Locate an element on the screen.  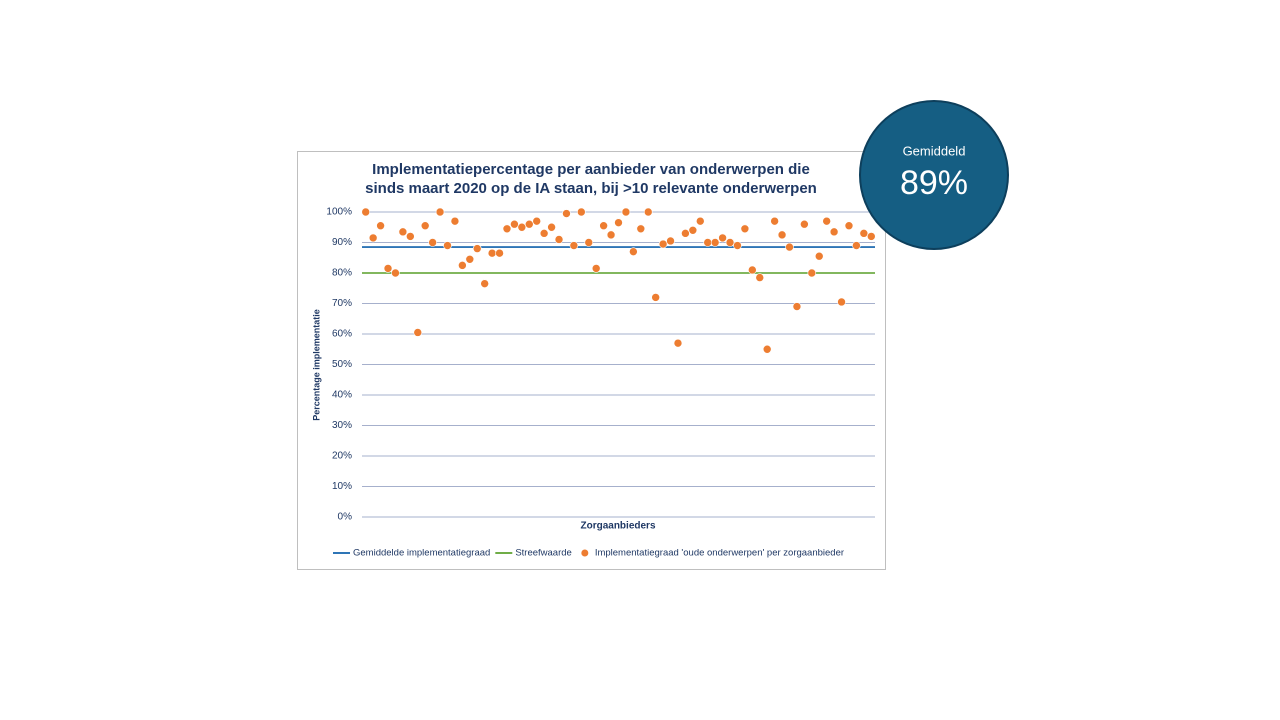
y-tick-label: 50% is located at coordinates (342, 364).